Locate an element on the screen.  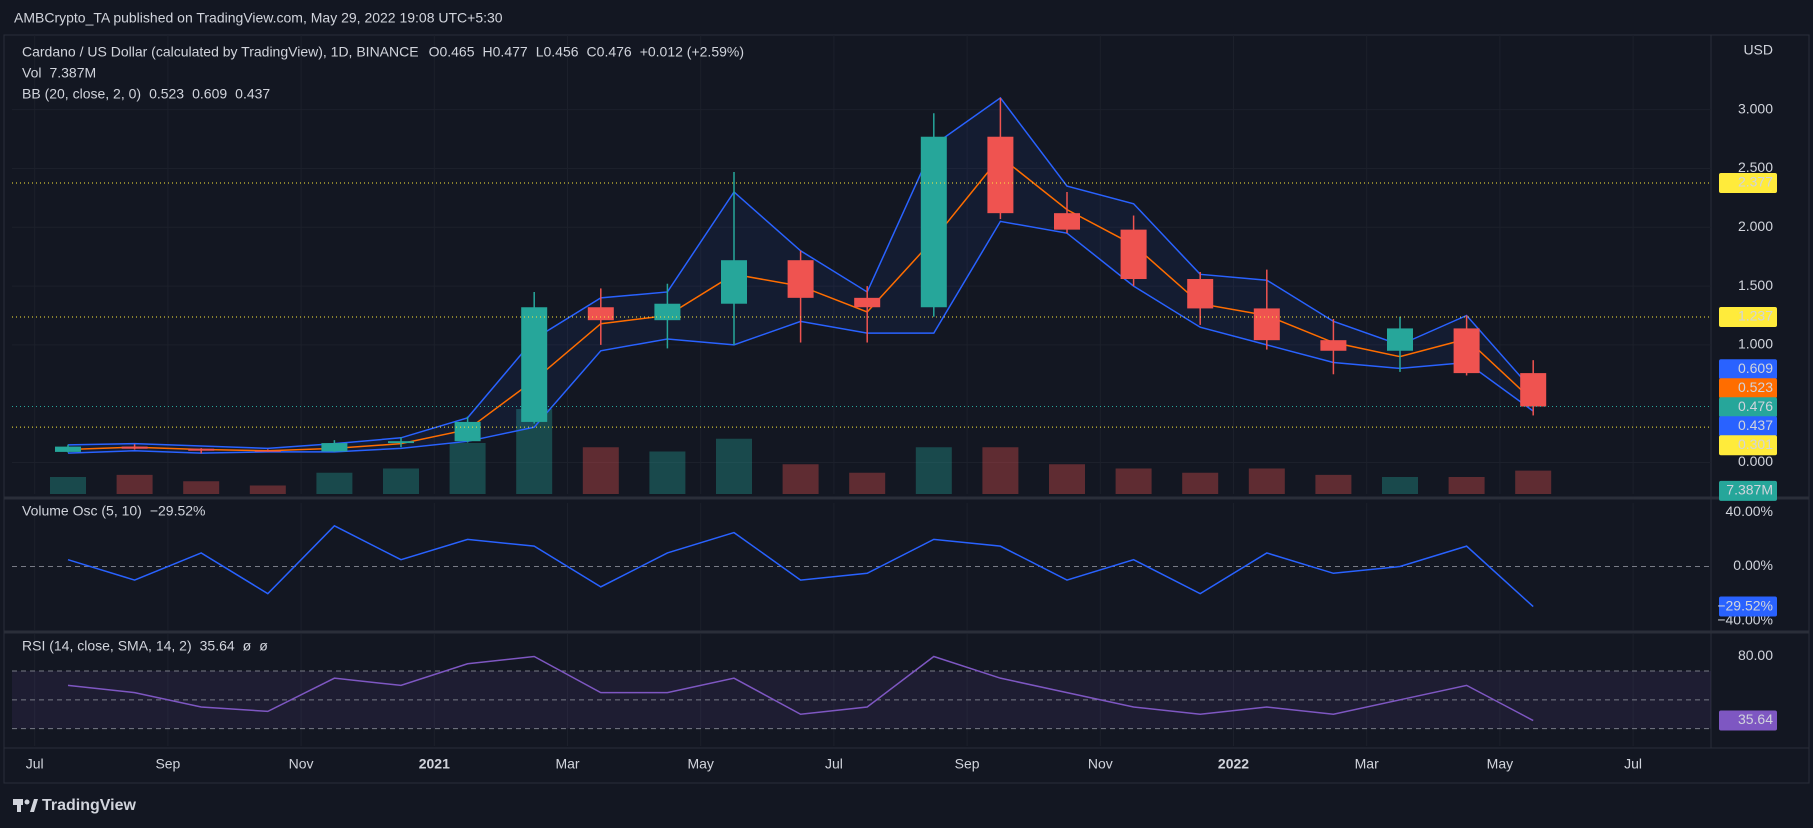
price-marker-bg is located at coordinates (1748, 407).